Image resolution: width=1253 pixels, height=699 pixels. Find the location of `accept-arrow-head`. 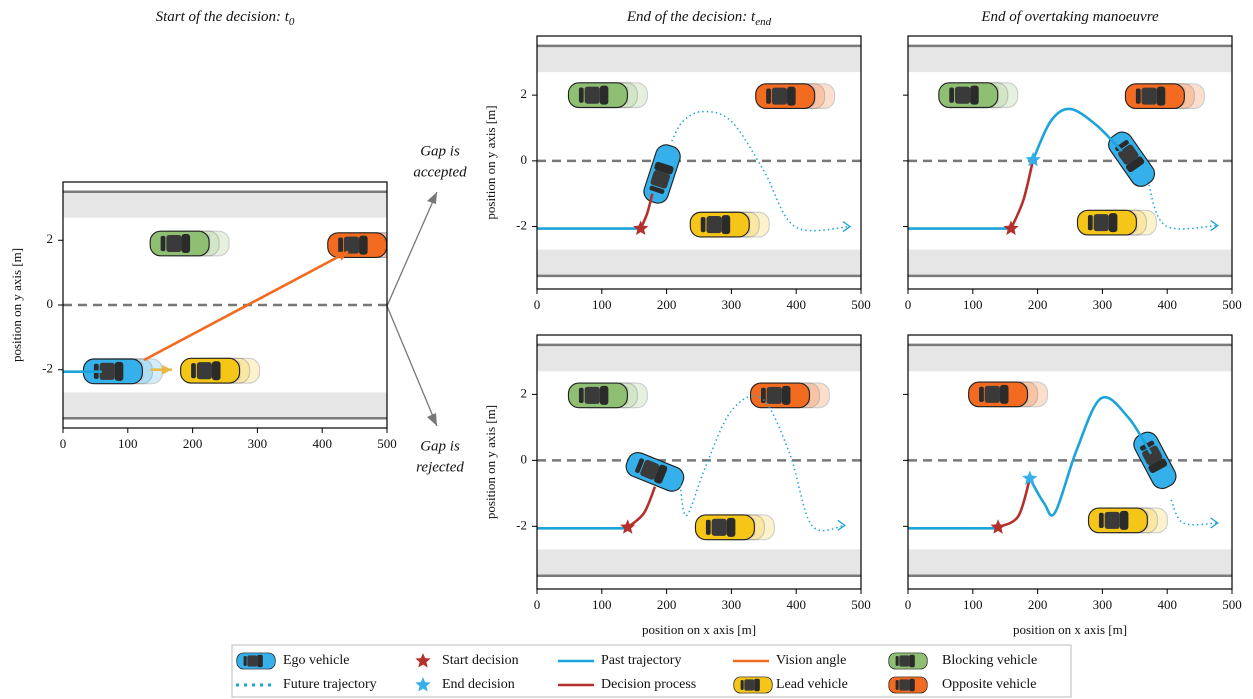

accept-arrow-head is located at coordinates (432, 198).